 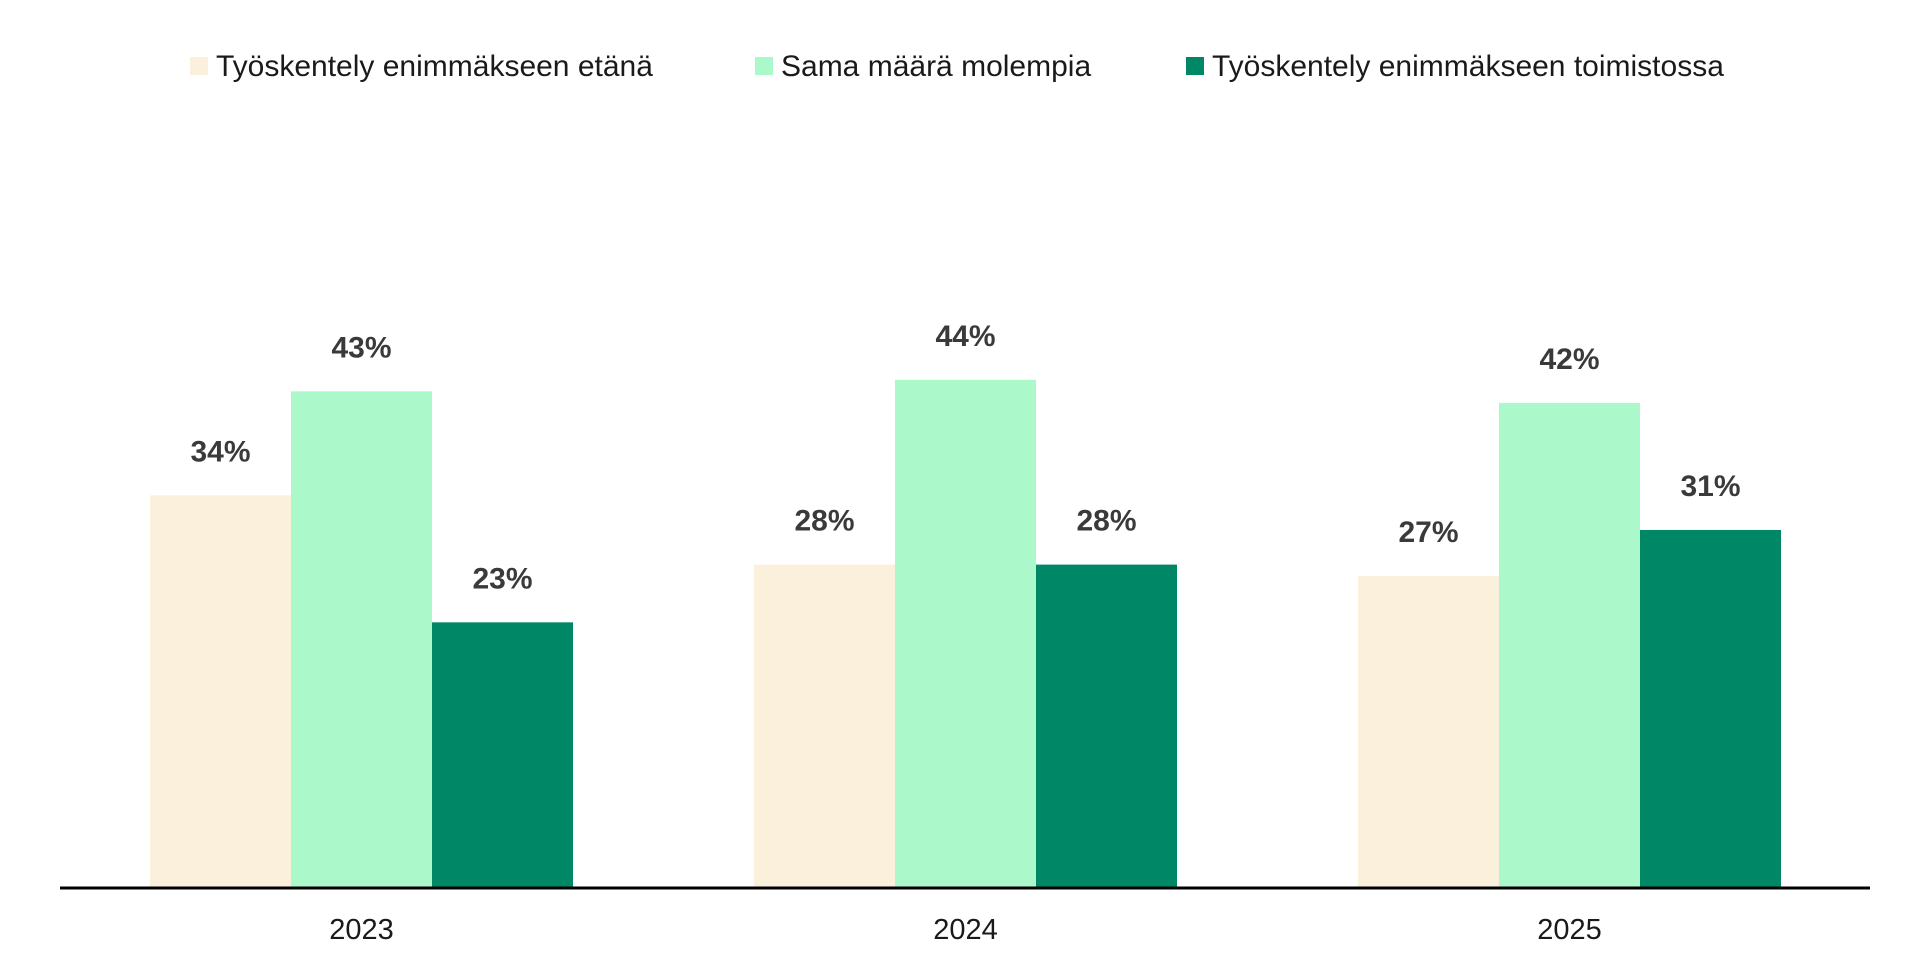 What do you see at coordinates (1428, 532) in the screenshot?
I see `value-label-remote-2025: 27%` at bounding box center [1428, 532].